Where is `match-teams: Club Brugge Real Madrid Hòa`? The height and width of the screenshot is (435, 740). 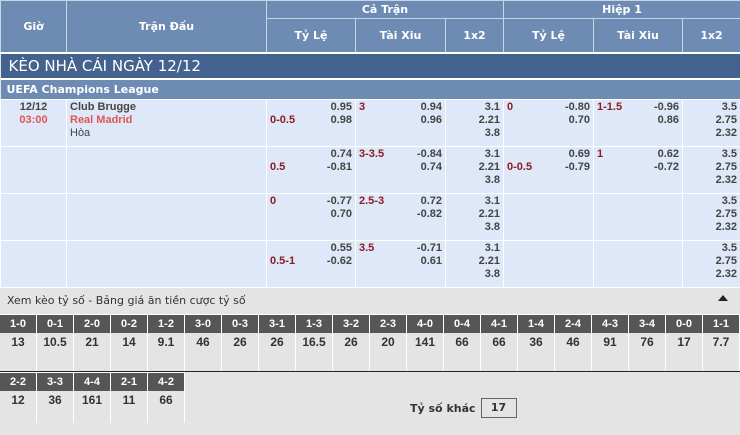
match-teams: Club Brugge Real Madrid Hòa is located at coordinates (166, 123).